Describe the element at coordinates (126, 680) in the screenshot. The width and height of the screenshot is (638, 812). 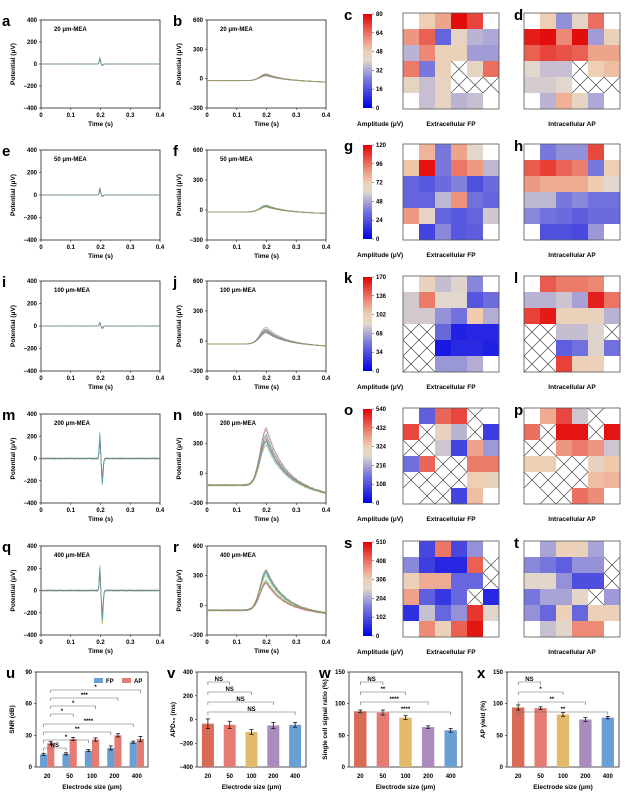
I see `legend-swatch-ap` at that location.